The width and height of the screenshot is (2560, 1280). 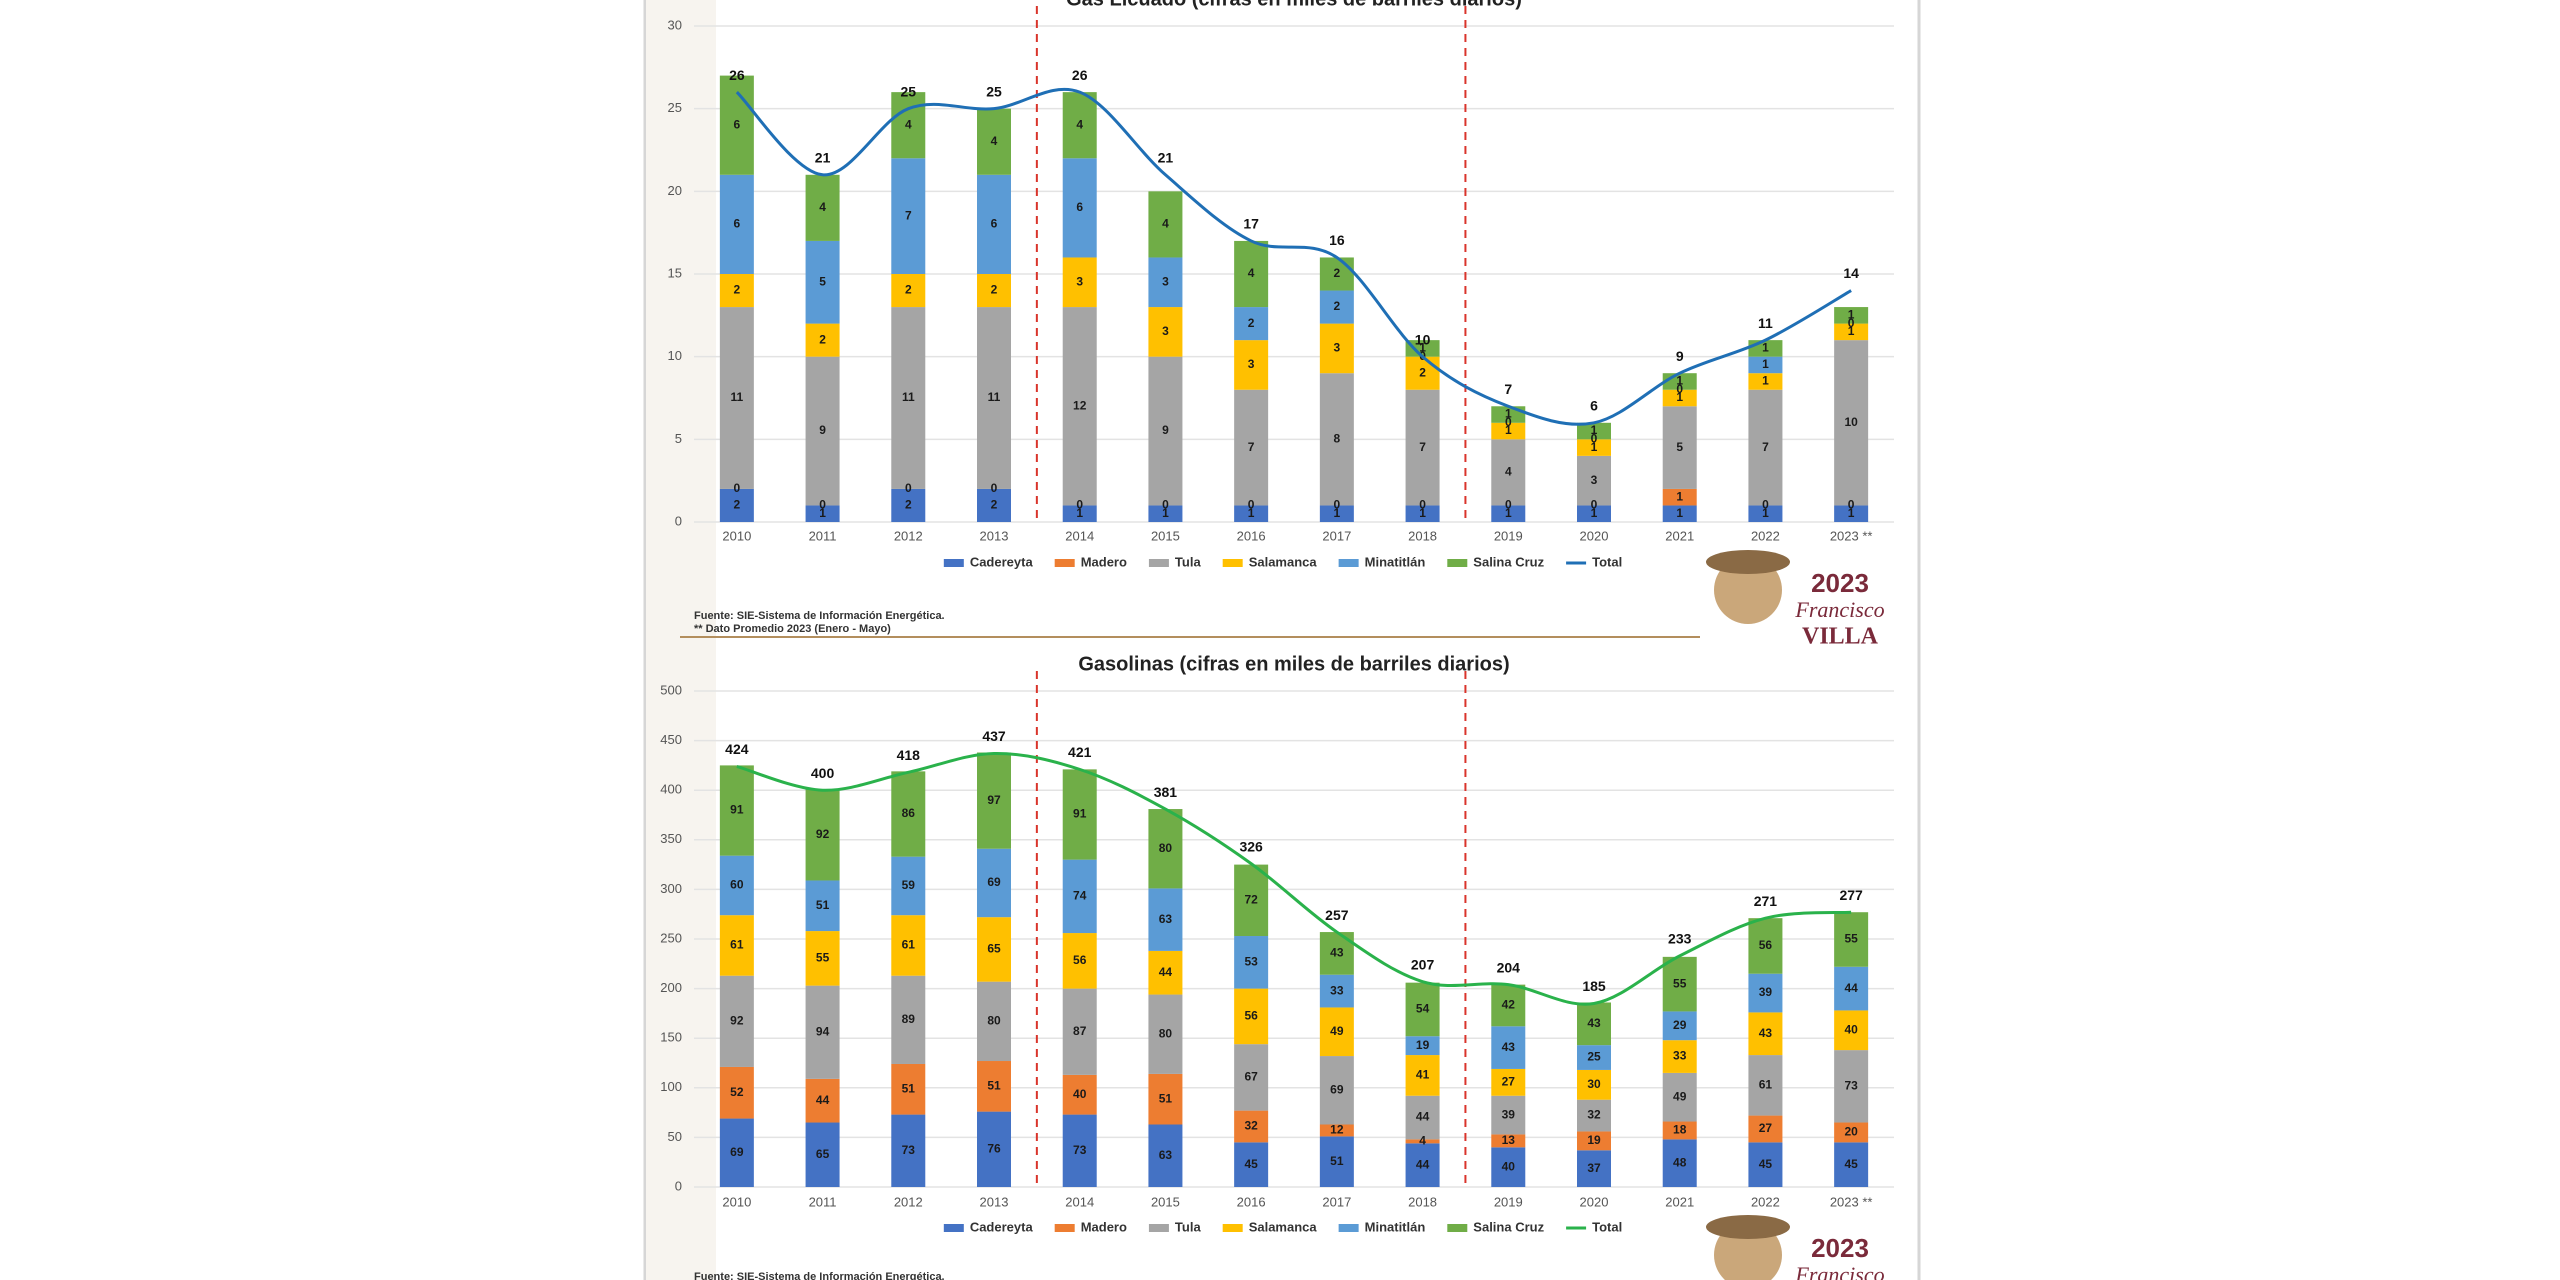 I want to click on logo-hat, so click(x=1748, y=1227).